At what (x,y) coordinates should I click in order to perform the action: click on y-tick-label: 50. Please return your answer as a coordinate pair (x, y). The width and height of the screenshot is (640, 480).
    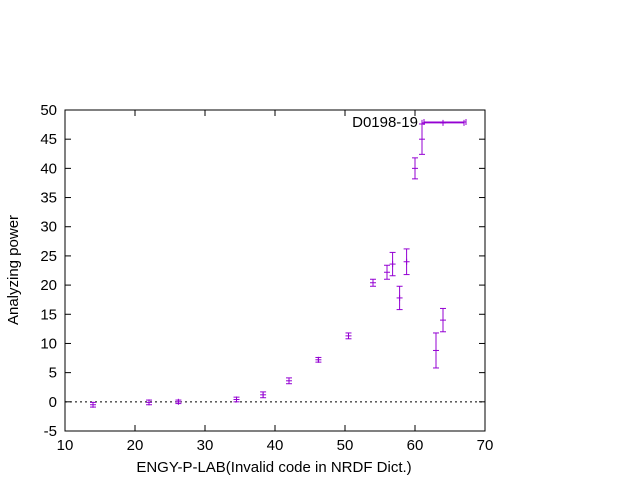
    Looking at the image, I should click on (48, 110).